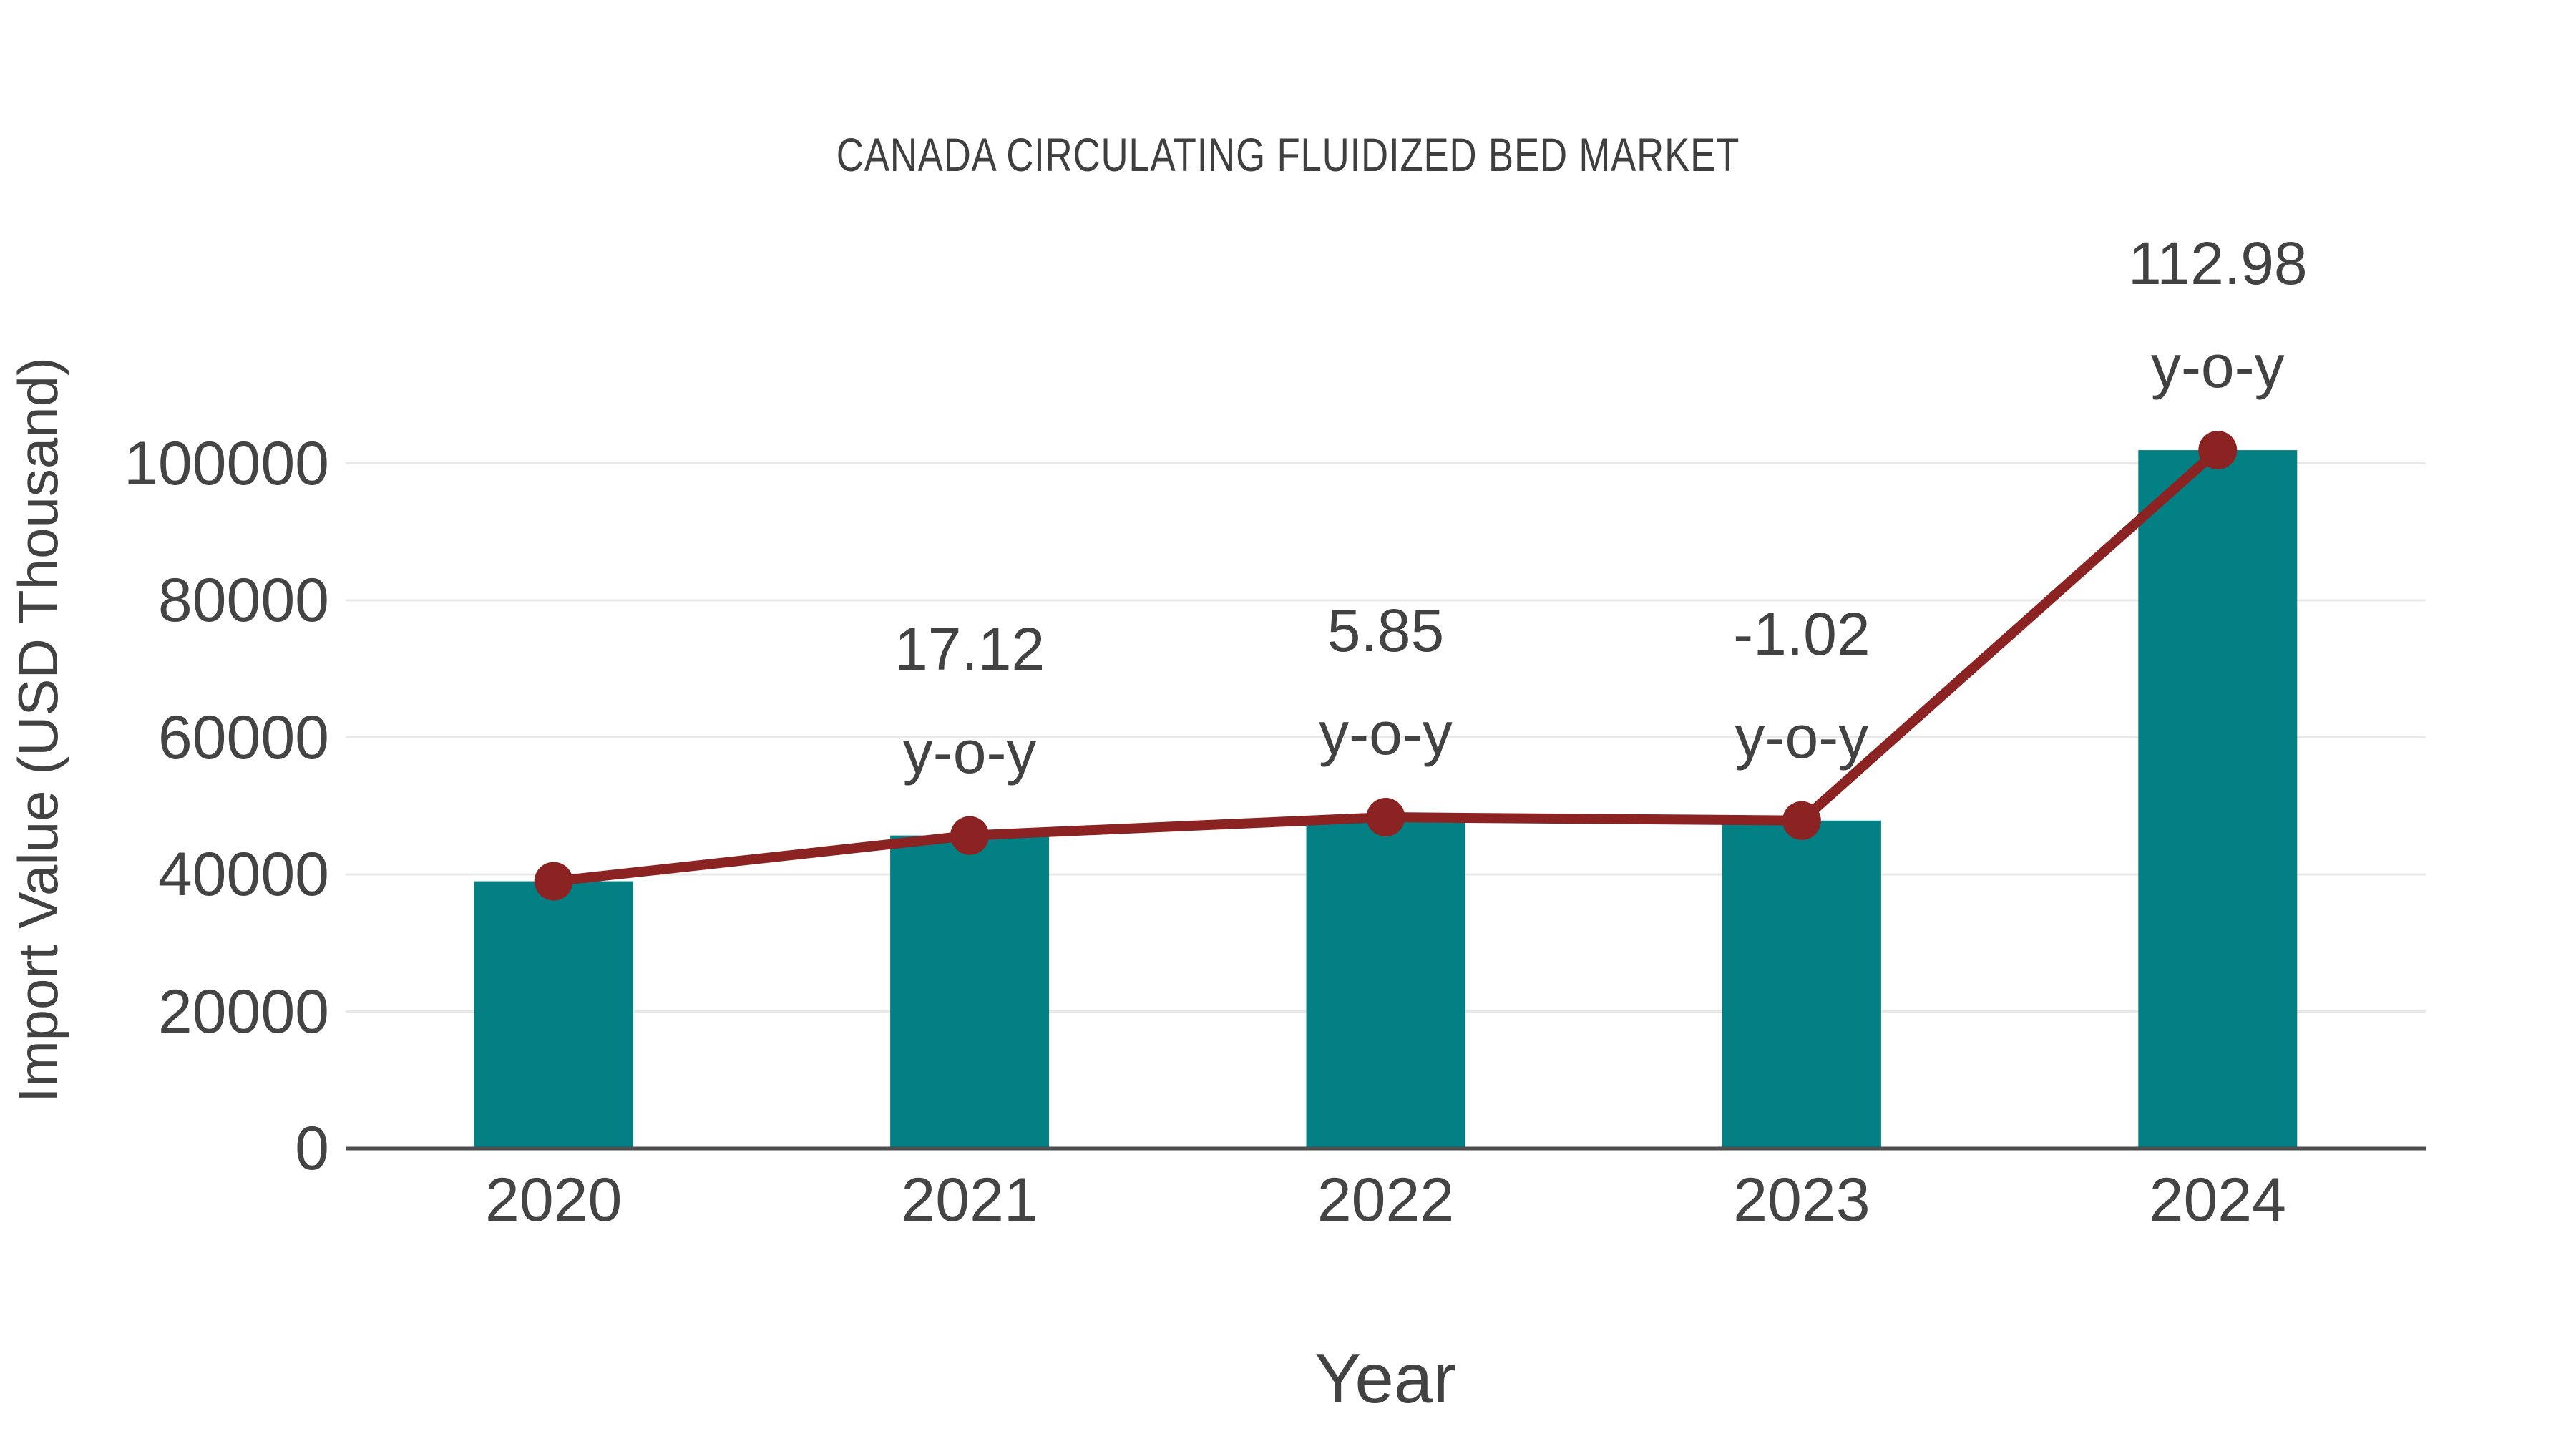 The height and width of the screenshot is (1449, 2576). Describe the element at coordinates (969, 1200) in the screenshot. I see `x-tick-2021: 2021` at that location.